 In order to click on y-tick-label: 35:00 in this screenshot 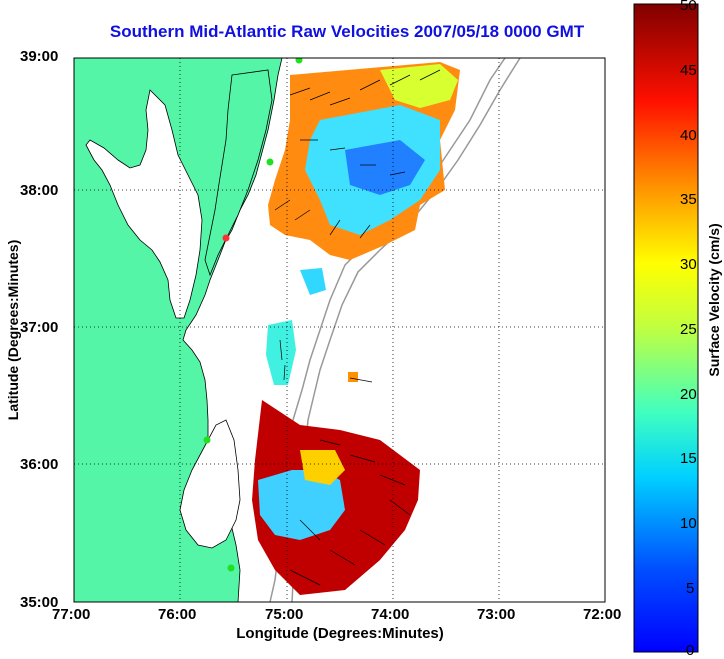, I will do `click(39, 602)`.